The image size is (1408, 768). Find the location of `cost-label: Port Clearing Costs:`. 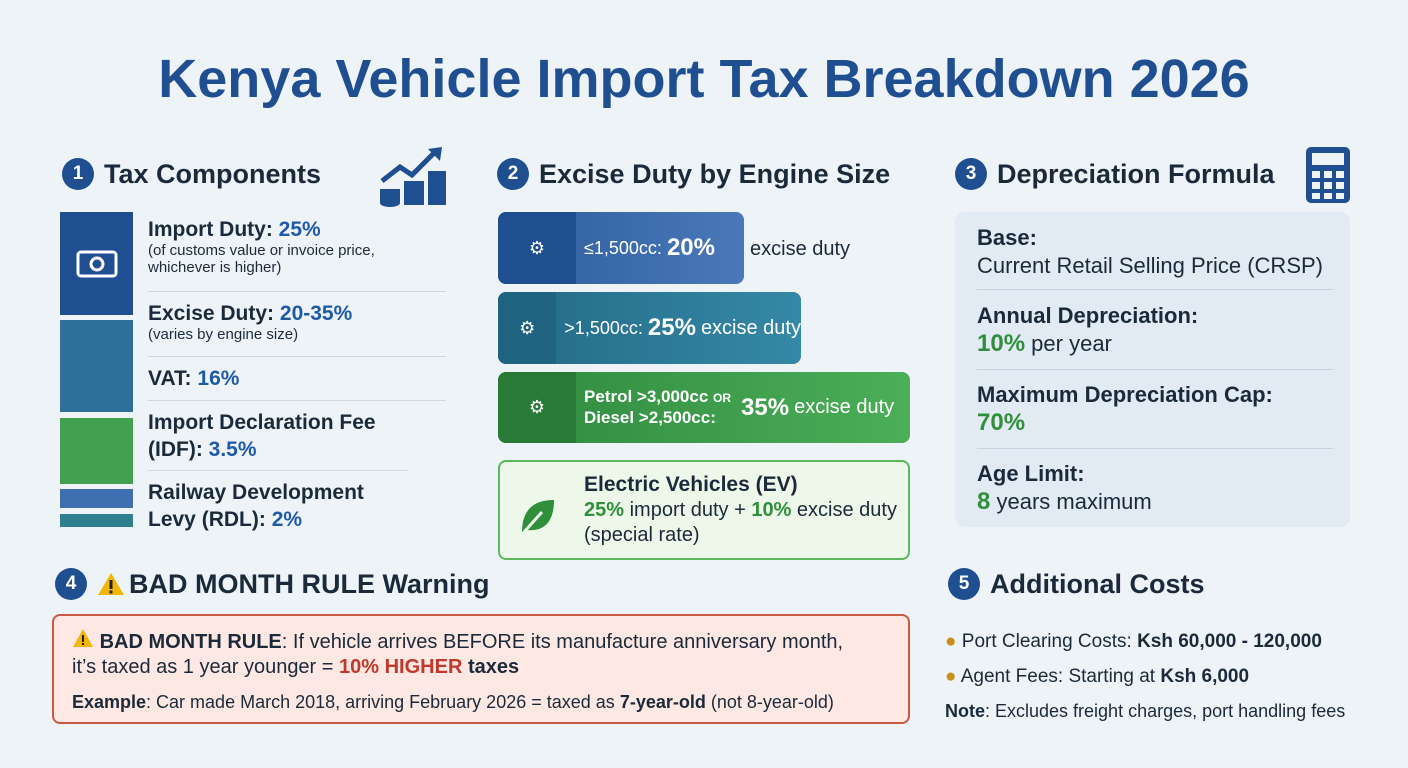

cost-label: Port Clearing Costs: is located at coordinates (1046, 641).